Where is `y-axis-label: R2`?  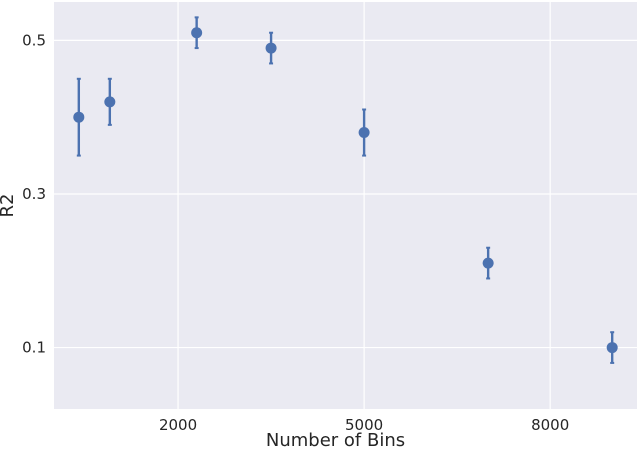
y-axis-label: R2 is located at coordinates (9, 206).